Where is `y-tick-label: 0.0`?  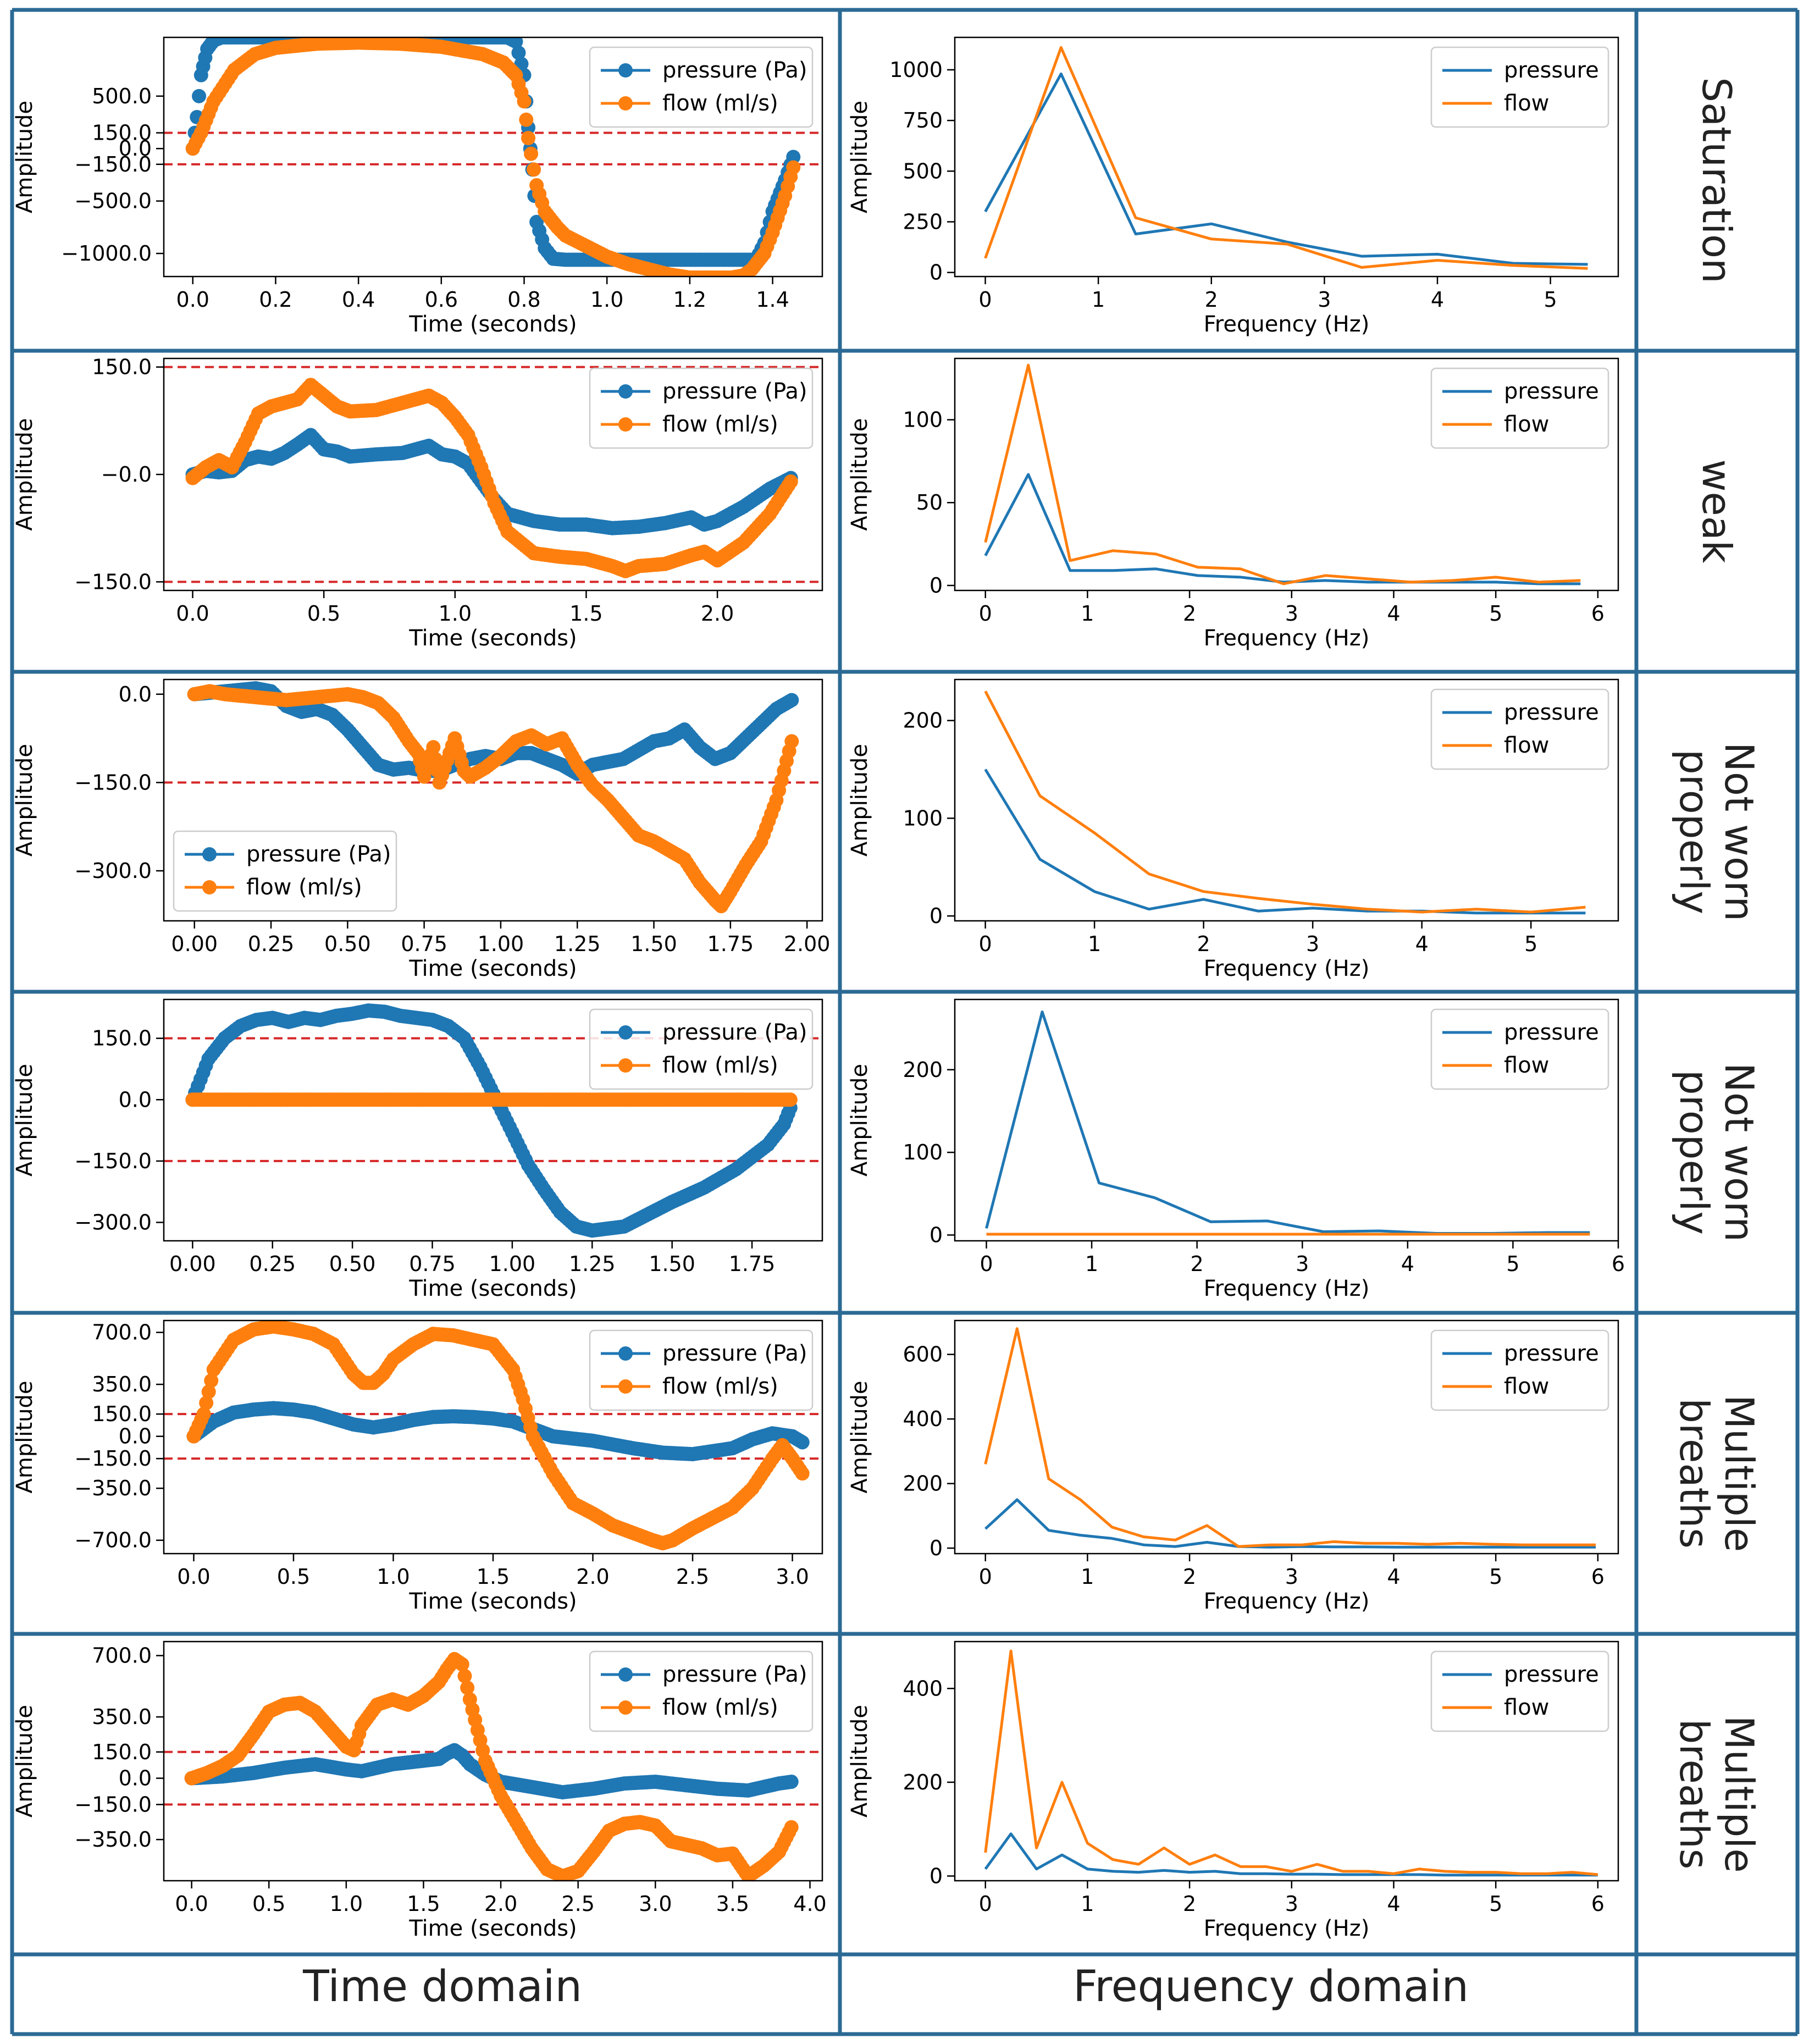 y-tick-label: 0.0 is located at coordinates (135, 1436).